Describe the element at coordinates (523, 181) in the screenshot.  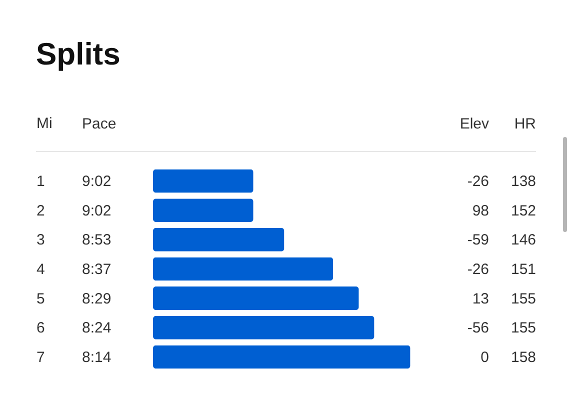
I see `data-label: 138` at that location.